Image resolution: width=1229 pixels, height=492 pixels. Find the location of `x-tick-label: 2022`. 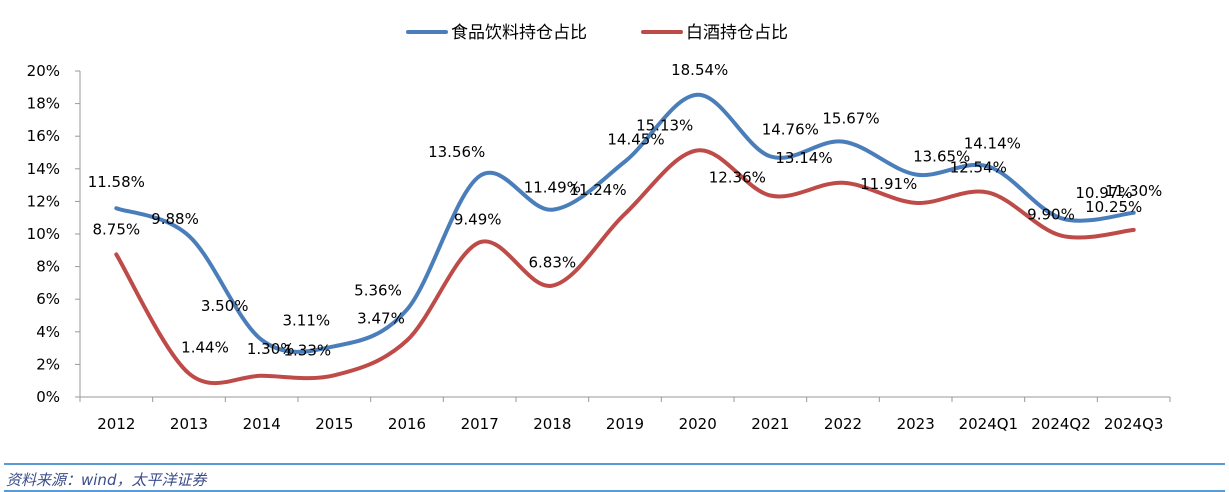

x-tick-label: 2022 is located at coordinates (843, 424).